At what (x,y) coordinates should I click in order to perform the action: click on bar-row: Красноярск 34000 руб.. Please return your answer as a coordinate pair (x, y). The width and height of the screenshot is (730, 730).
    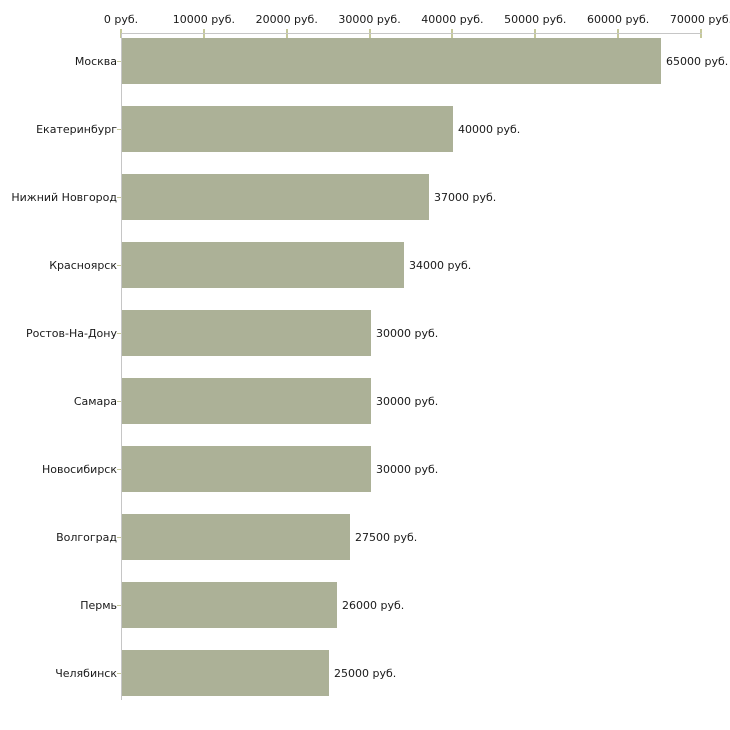
    Looking at the image, I should click on (365, 265).